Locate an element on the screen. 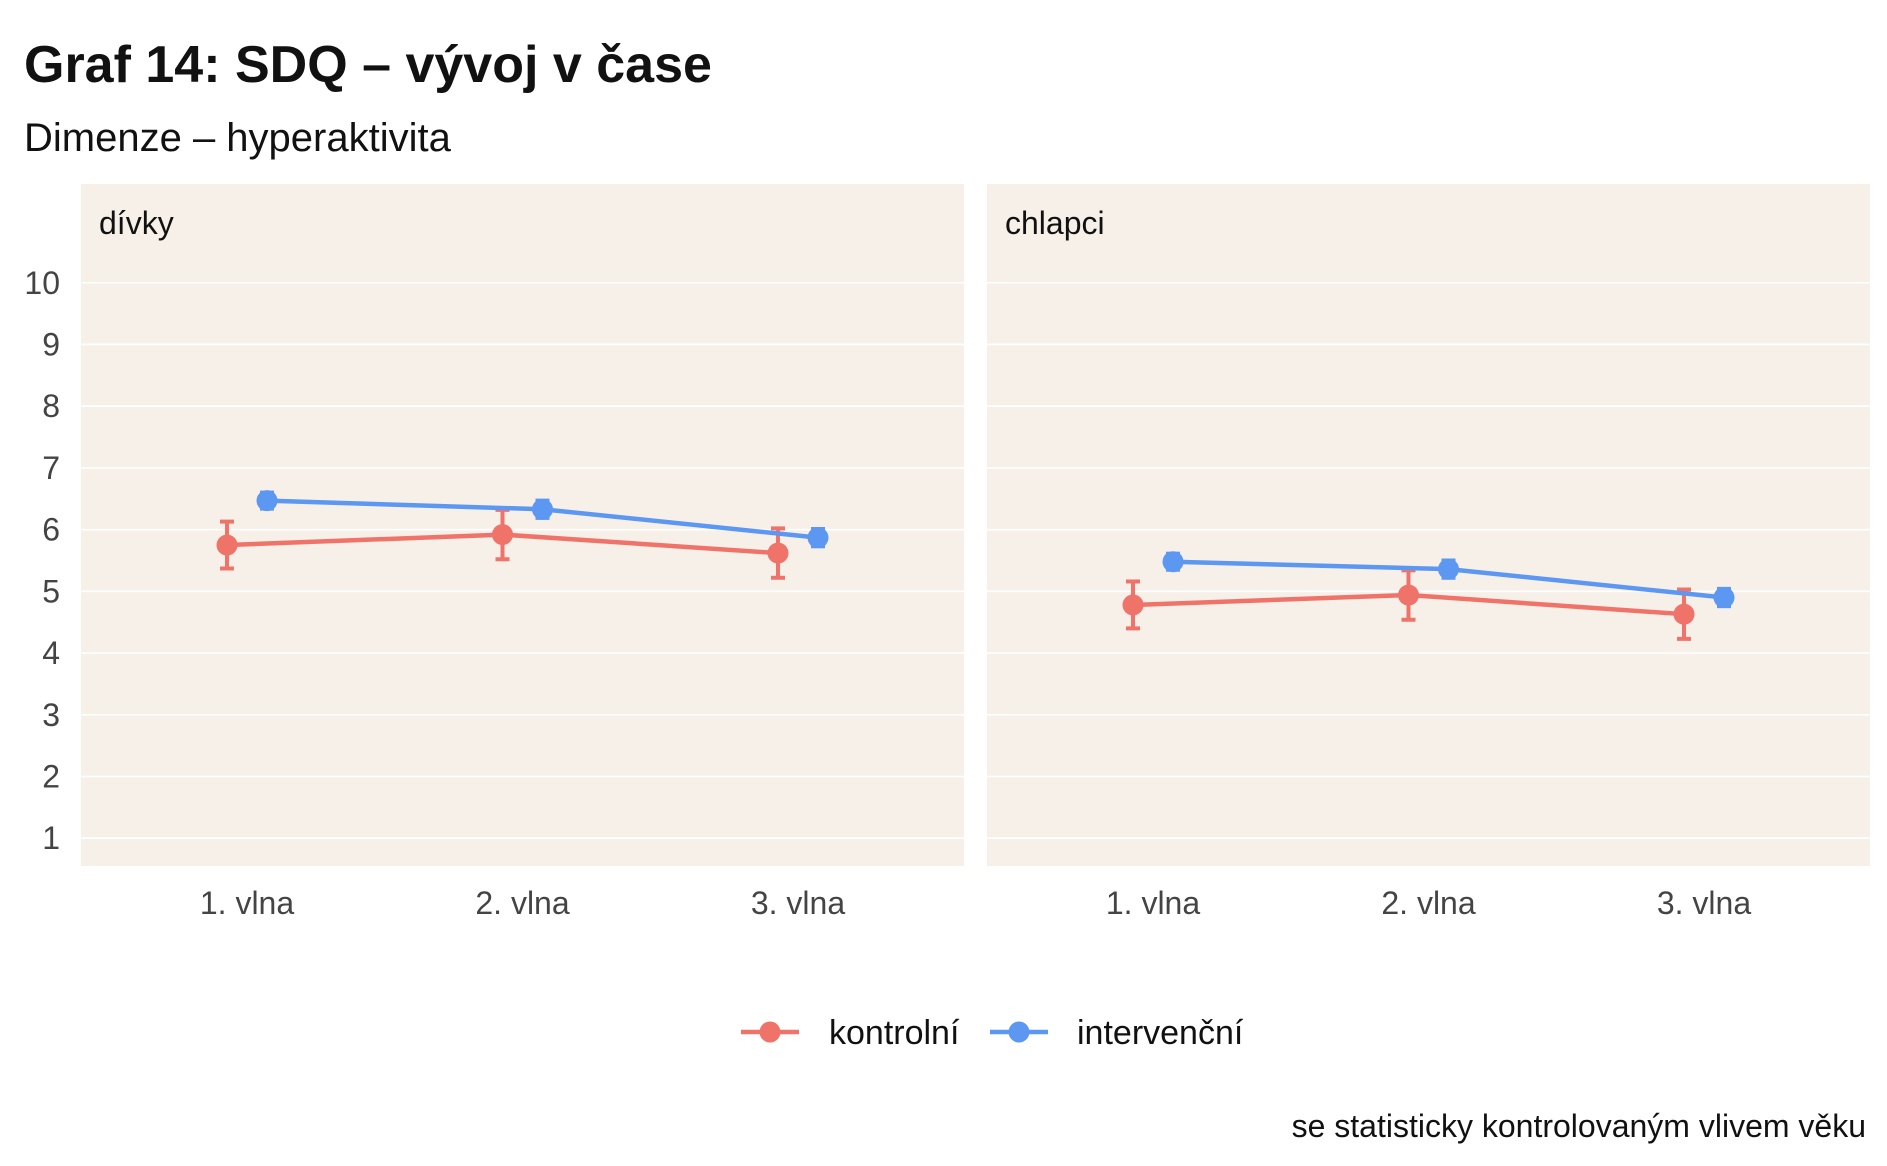  y-tick-label: 6 is located at coordinates (51, 530).